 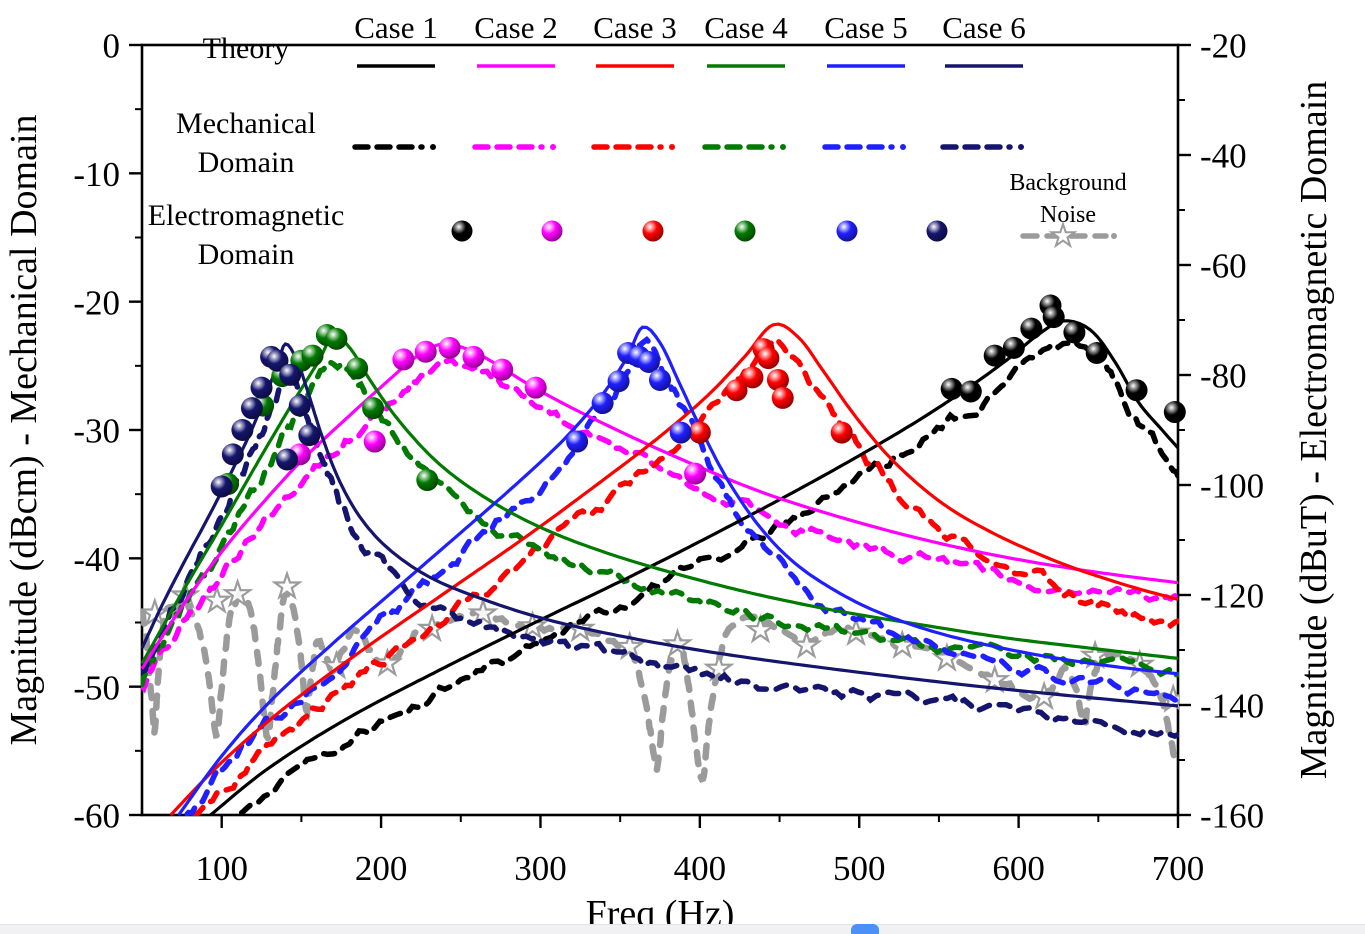 I want to click on x-tick-label: 300, so click(x=540, y=868).